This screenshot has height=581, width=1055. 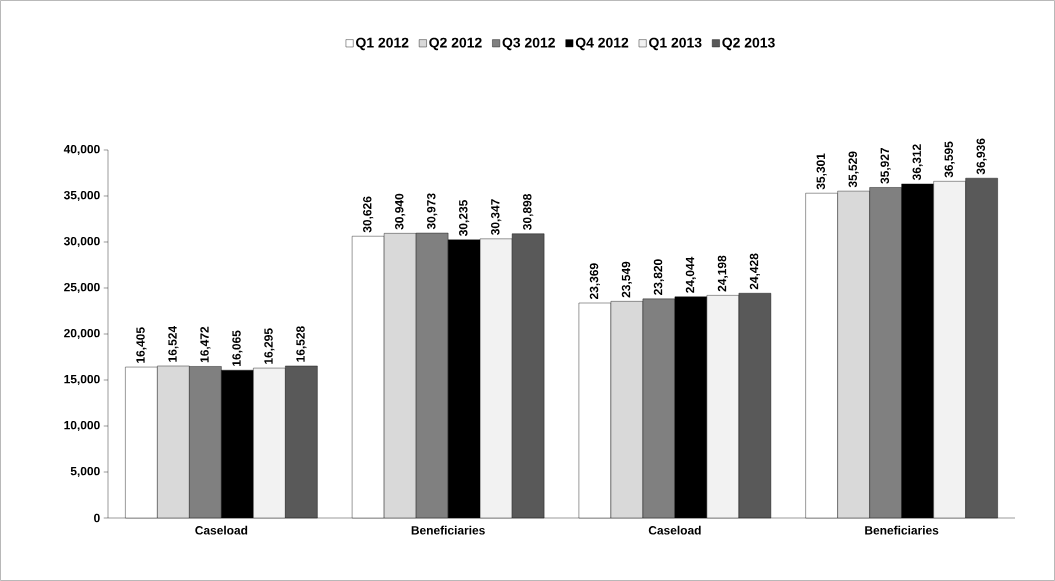 I want to click on data-label: 23,820, so click(x=658, y=277).